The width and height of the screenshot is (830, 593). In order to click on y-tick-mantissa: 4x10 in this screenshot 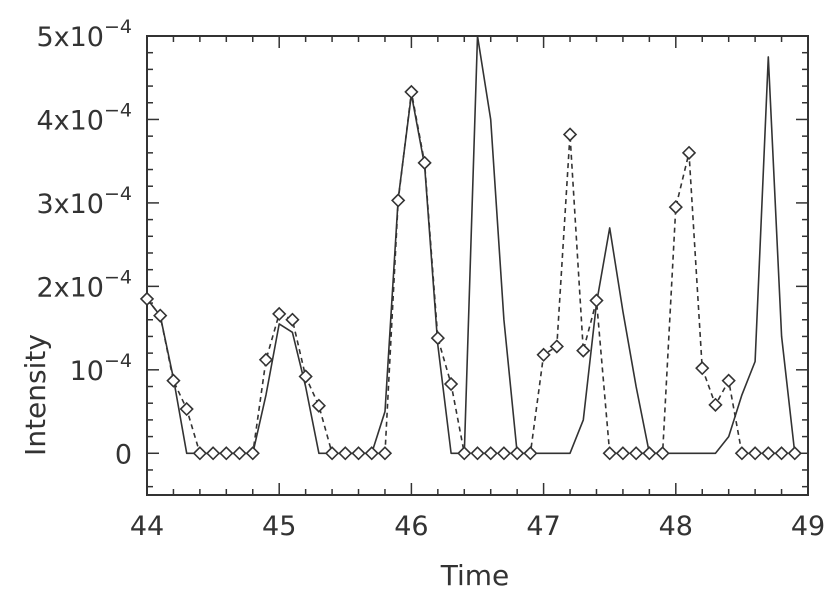, I will do `click(70, 120)`.